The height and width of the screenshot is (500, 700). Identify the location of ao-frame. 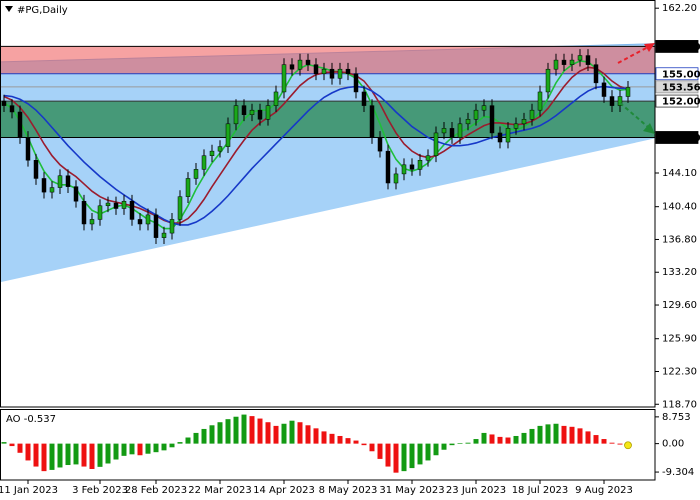
(328, 445).